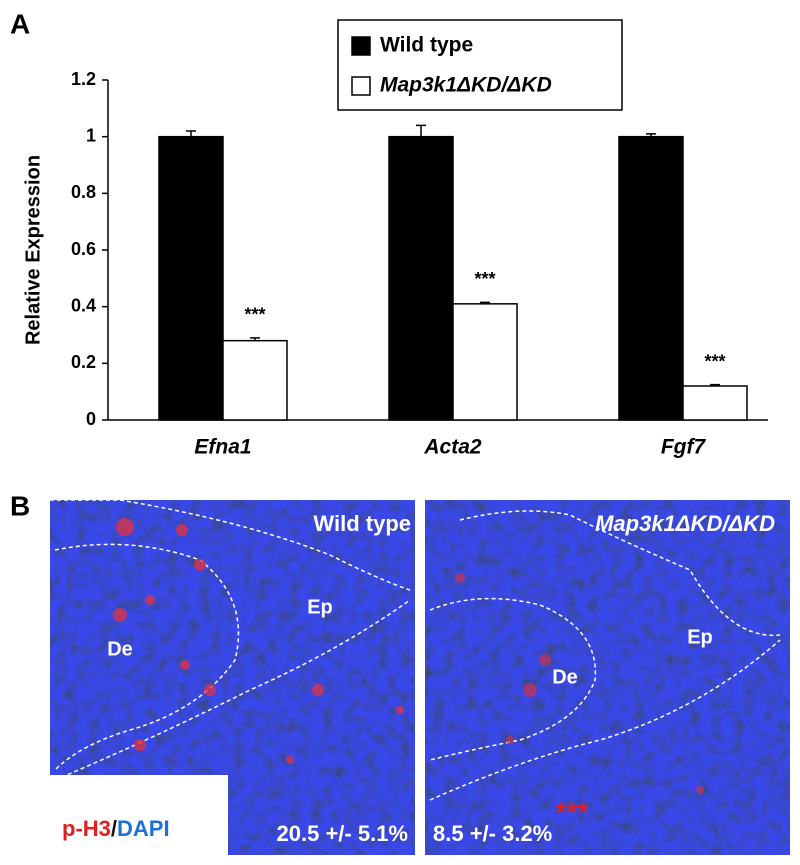 This screenshot has width=800, height=865. What do you see at coordinates (83, 249) in the screenshot?
I see `y-tick-label: 0.6` at bounding box center [83, 249].